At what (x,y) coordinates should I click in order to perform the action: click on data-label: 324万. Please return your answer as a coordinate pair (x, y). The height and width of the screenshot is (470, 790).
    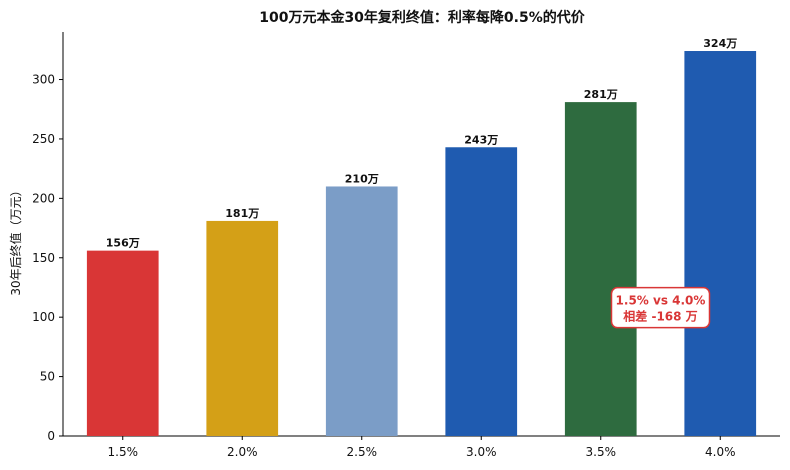
    Looking at the image, I should click on (720, 43).